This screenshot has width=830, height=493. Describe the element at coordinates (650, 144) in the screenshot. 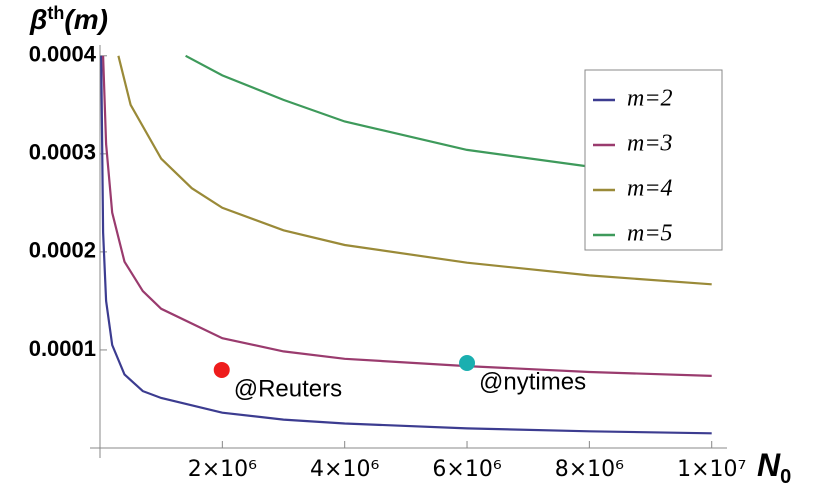

I see `legend-label: m=3` at that location.